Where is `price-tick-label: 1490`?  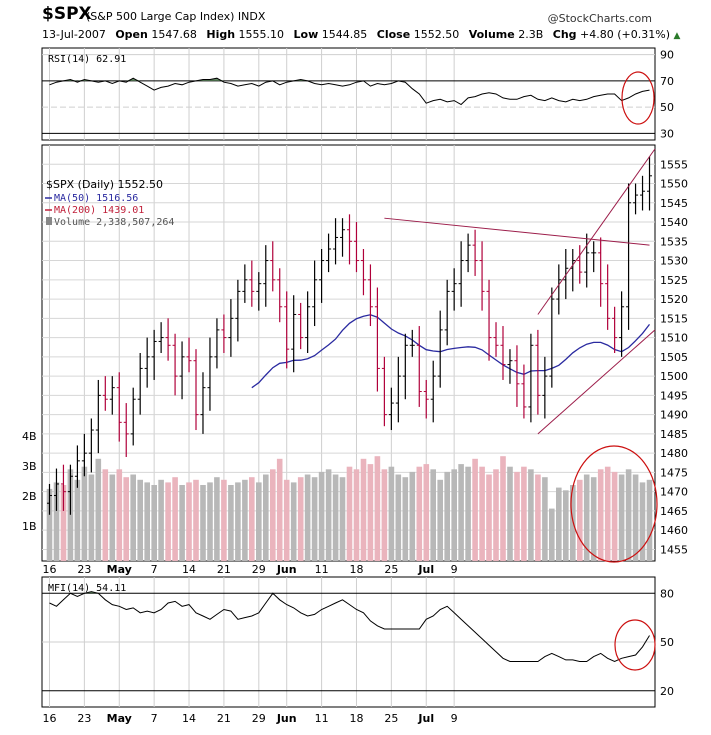 price-tick-label: 1490 is located at coordinates (674, 415).